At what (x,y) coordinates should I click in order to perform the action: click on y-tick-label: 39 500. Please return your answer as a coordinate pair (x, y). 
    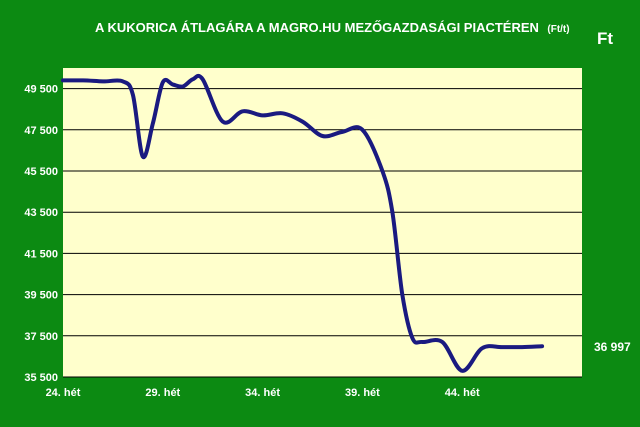
    Looking at the image, I should click on (41, 296).